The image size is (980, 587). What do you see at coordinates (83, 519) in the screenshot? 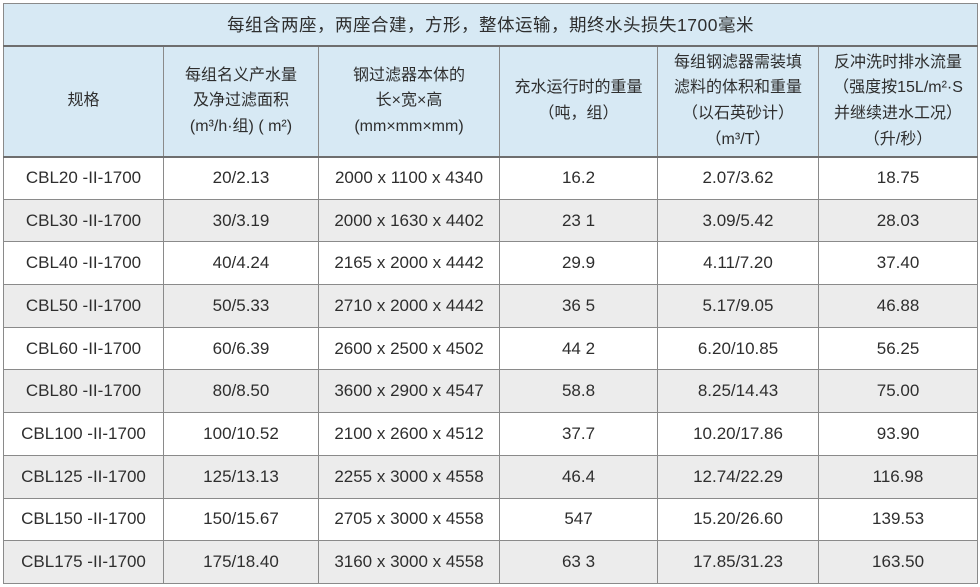
I see `table-cell: CBL150 -II-1700` at bounding box center [83, 519].